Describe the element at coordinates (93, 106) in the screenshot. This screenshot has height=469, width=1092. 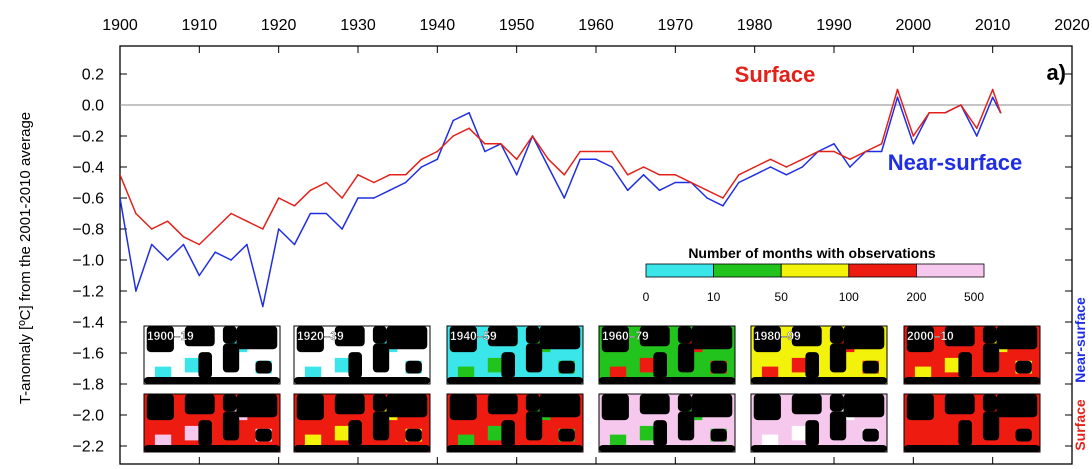
I see `y-tick-label: 0.0` at that location.